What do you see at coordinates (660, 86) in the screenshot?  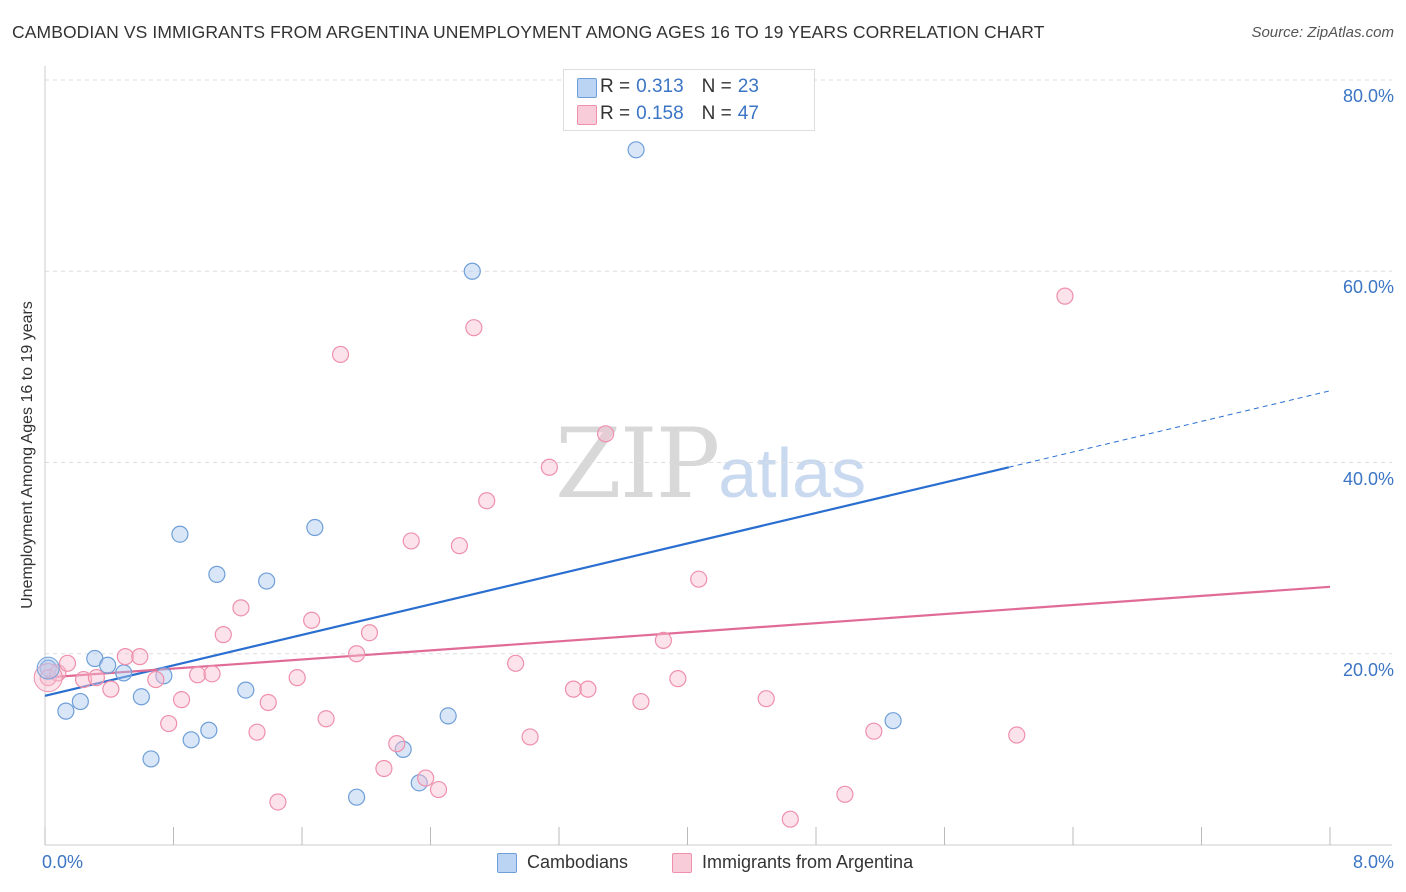 I see `r-value: 0.313` at bounding box center [660, 86].